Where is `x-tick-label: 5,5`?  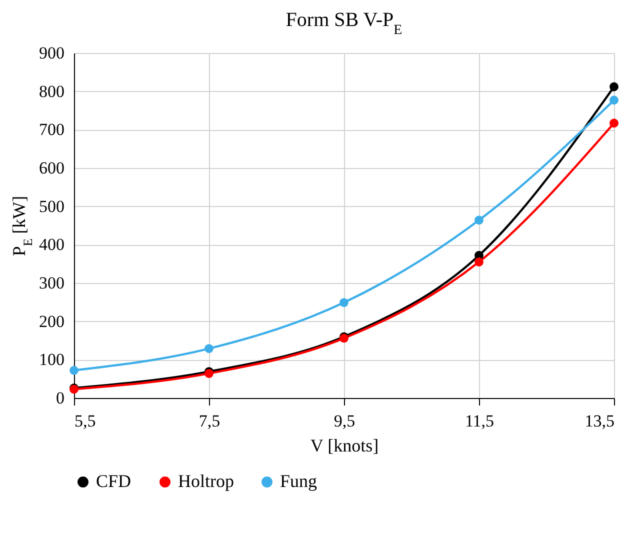
x-tick-label: 5,5 is located at coordinates (85, 421).